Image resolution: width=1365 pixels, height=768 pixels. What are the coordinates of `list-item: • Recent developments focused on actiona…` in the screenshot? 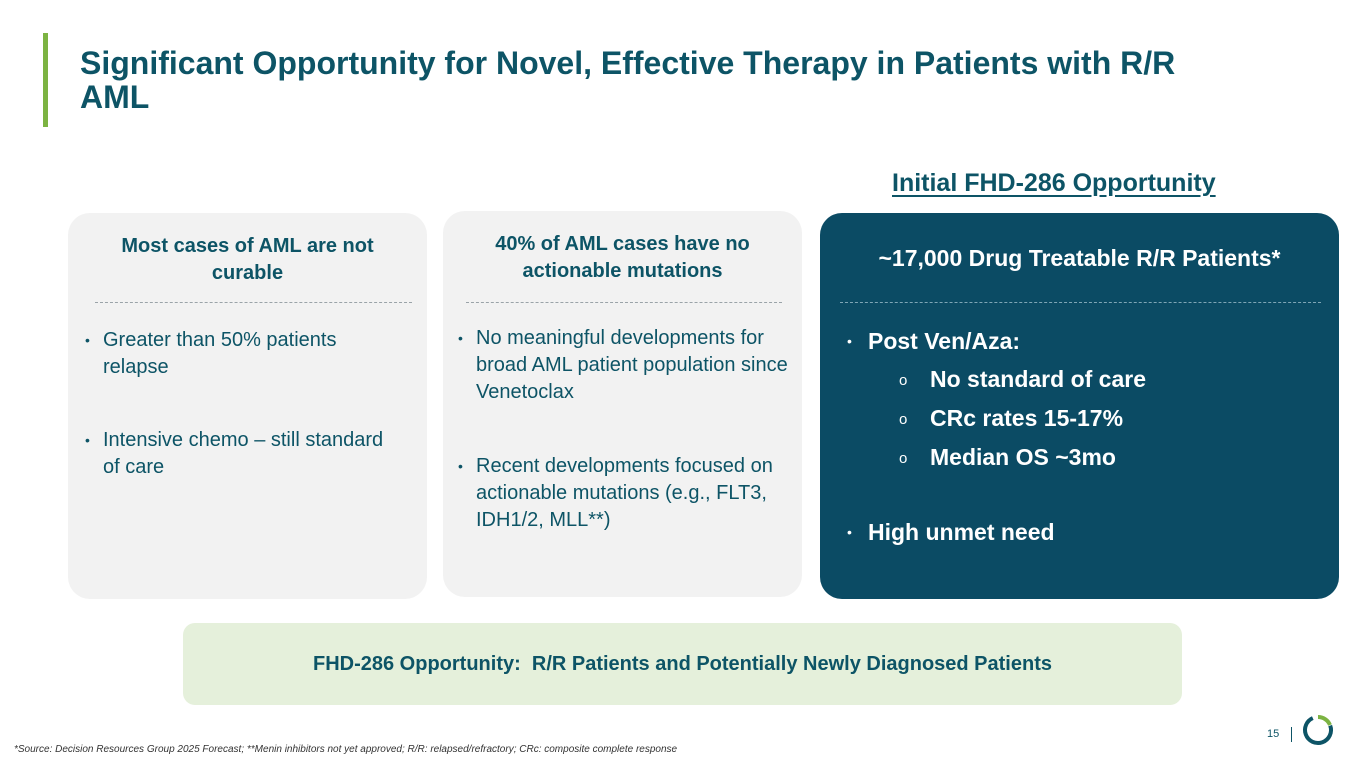 It's located at (623, 493).